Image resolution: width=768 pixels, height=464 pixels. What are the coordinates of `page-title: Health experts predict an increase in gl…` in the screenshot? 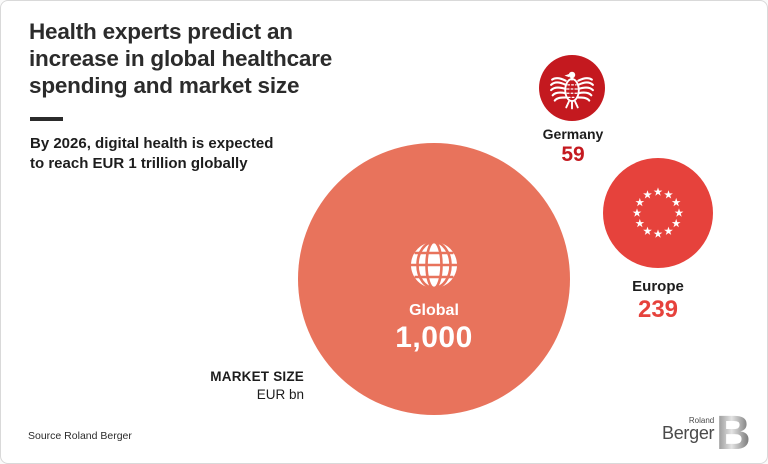 It's located at (209, 58).